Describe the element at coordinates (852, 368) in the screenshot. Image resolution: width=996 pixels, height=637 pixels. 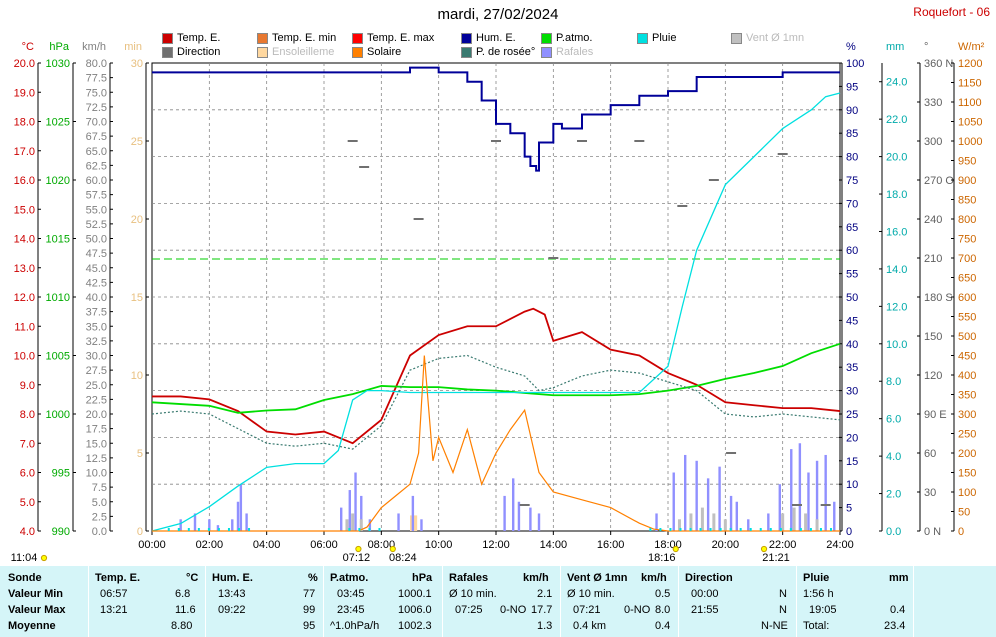
I see `axis-tick-label-humidity: 35` at that location.